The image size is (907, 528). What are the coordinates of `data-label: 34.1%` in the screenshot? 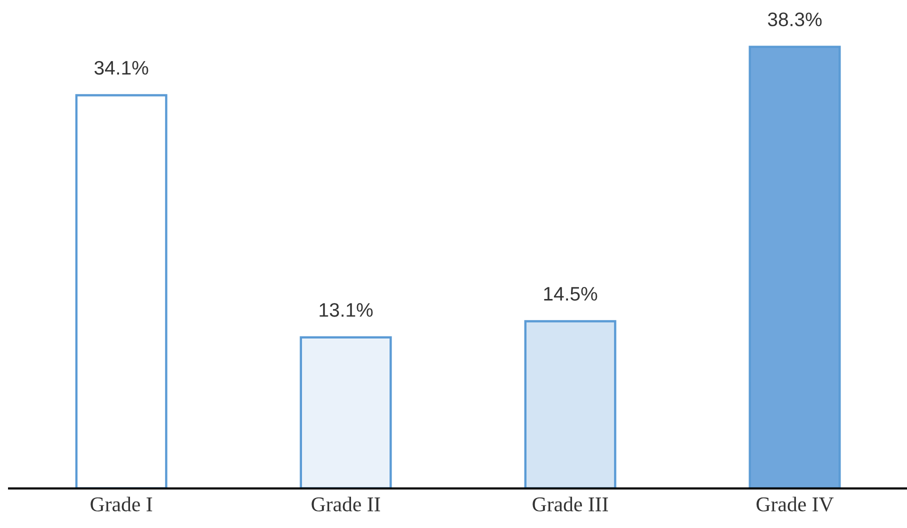 It's located at (121, 67).